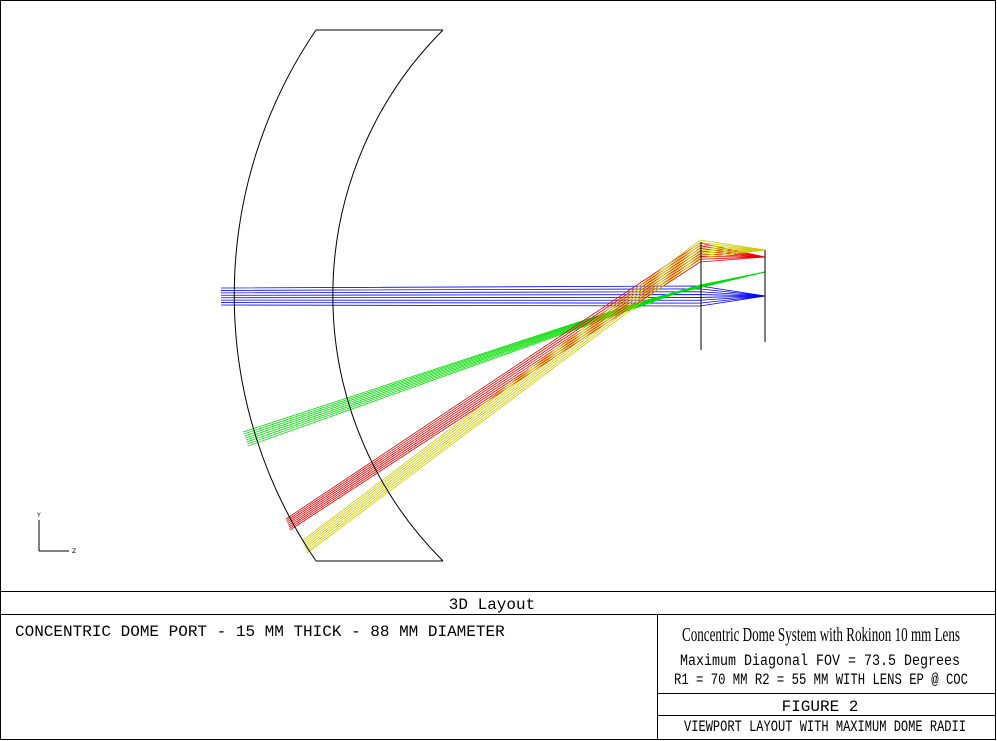  I want to click on axis-label: Z, so click(74, 551).